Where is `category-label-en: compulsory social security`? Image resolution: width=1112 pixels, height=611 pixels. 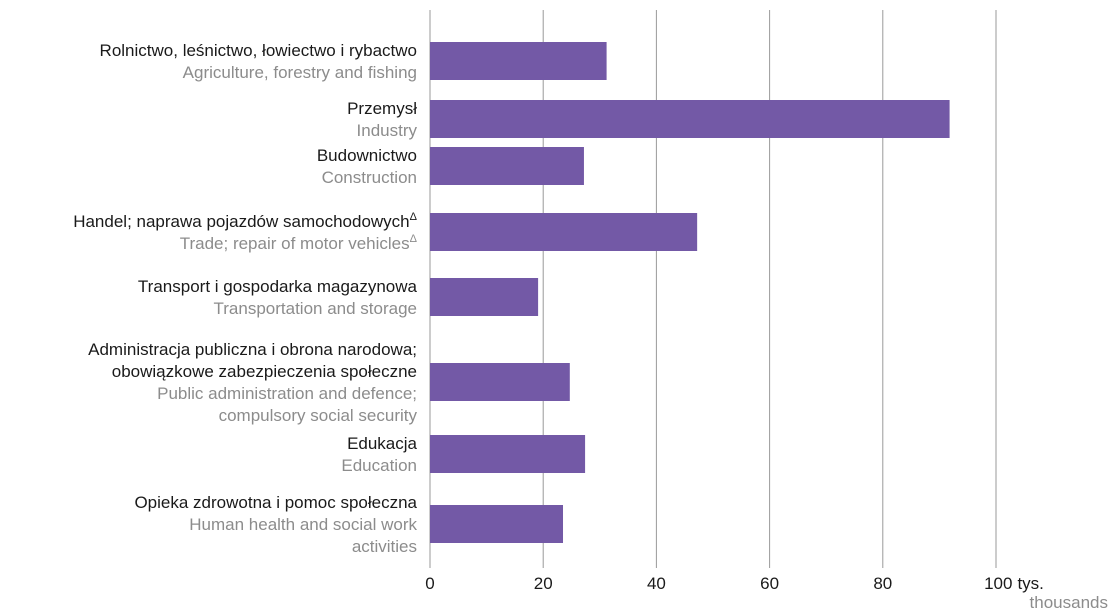
category-label-en: compulsory social security is located at coordinates (318, 415).